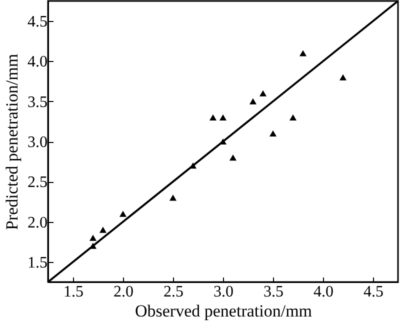 Image resolution: width=400 pixels, height=328 pixels. I want to click on x-tick-label: 4.5, so click(374, 292).